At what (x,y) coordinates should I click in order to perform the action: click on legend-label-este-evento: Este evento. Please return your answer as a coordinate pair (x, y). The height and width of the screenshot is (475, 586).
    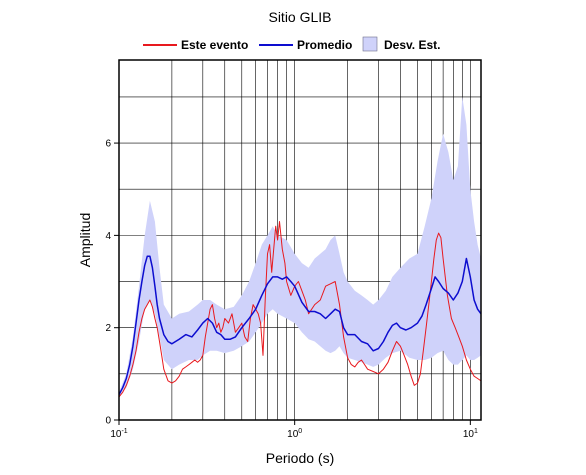
    Looking at the image, I should click on (214, 45).